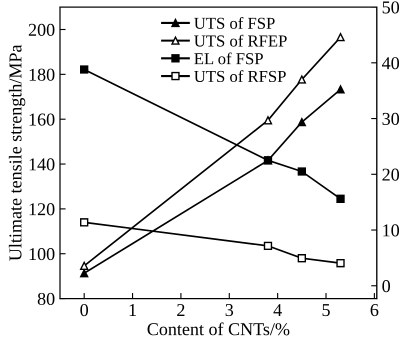 This screenshot has width=400, height=337. What do you see at coordinates (133, 310) in the screenshot?
I see `x-tick-label: 1` at bounding box center [133, 310].